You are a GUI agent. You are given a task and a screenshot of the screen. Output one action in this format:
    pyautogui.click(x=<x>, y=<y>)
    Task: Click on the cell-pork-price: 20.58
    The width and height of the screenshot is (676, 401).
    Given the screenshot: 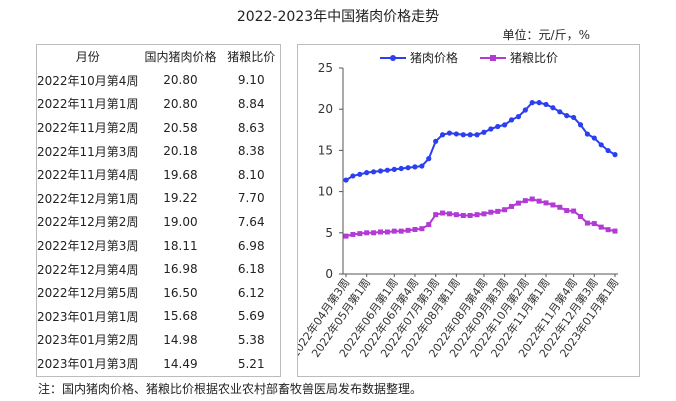 What is the action you would take?
    pyautogui.click(x=180, y=127)
    